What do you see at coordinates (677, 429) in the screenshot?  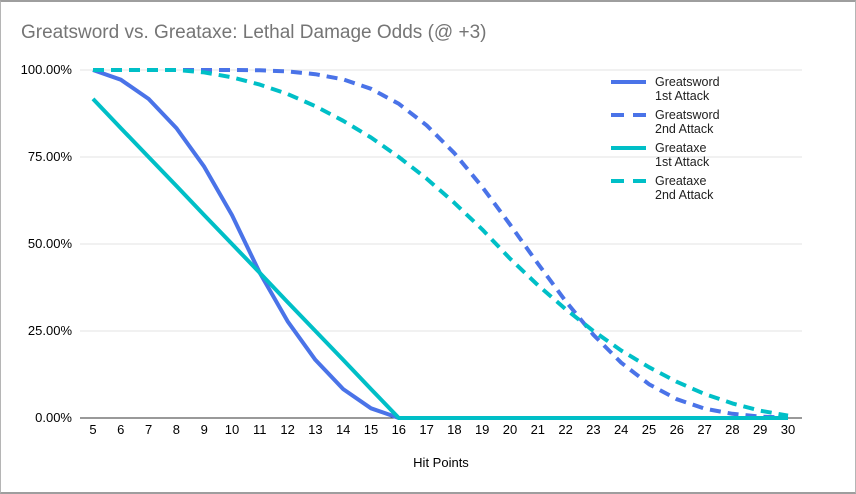 I see `x-tick-label: 26` at bounding box center [677, 429].